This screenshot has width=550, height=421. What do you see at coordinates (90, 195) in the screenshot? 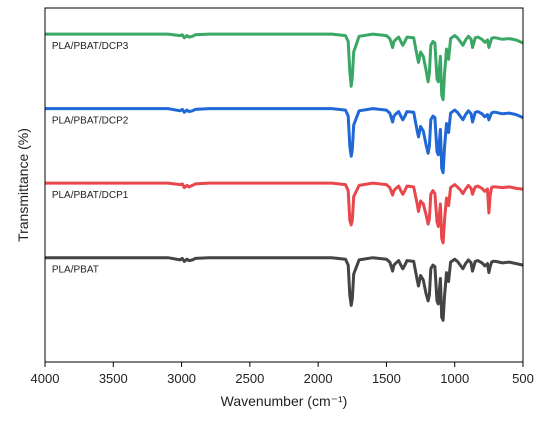
I see `series-label-pla-pbat-dcp1: PLA/PBAT/DCP1` at bounding box center [90, 195].